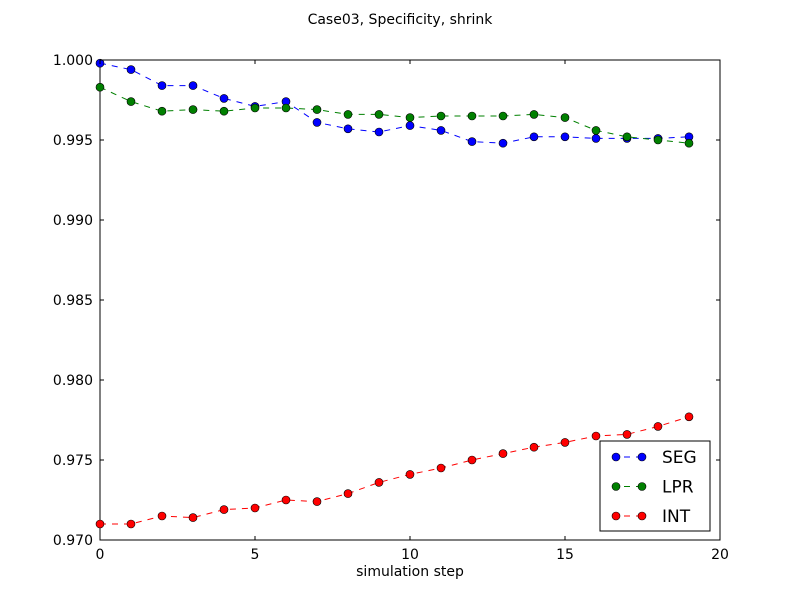  I want to click on legend-item-int: INT, so click(651, 517).